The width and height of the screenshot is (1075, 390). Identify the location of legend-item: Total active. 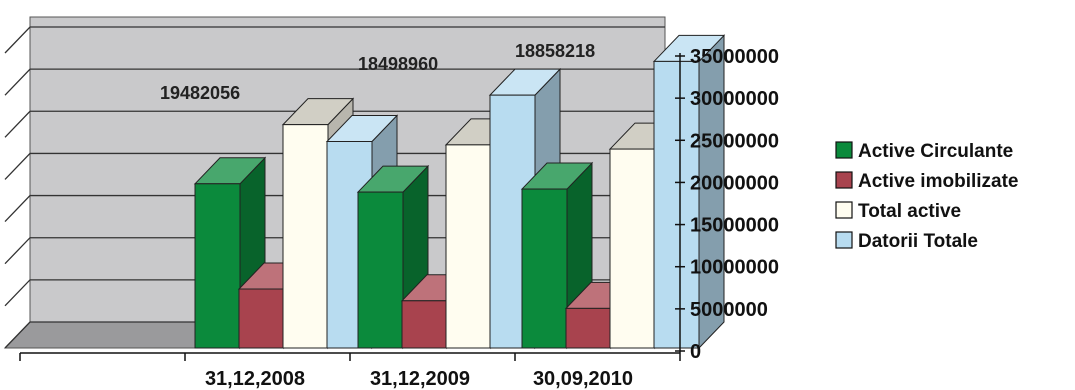
(898, 211).